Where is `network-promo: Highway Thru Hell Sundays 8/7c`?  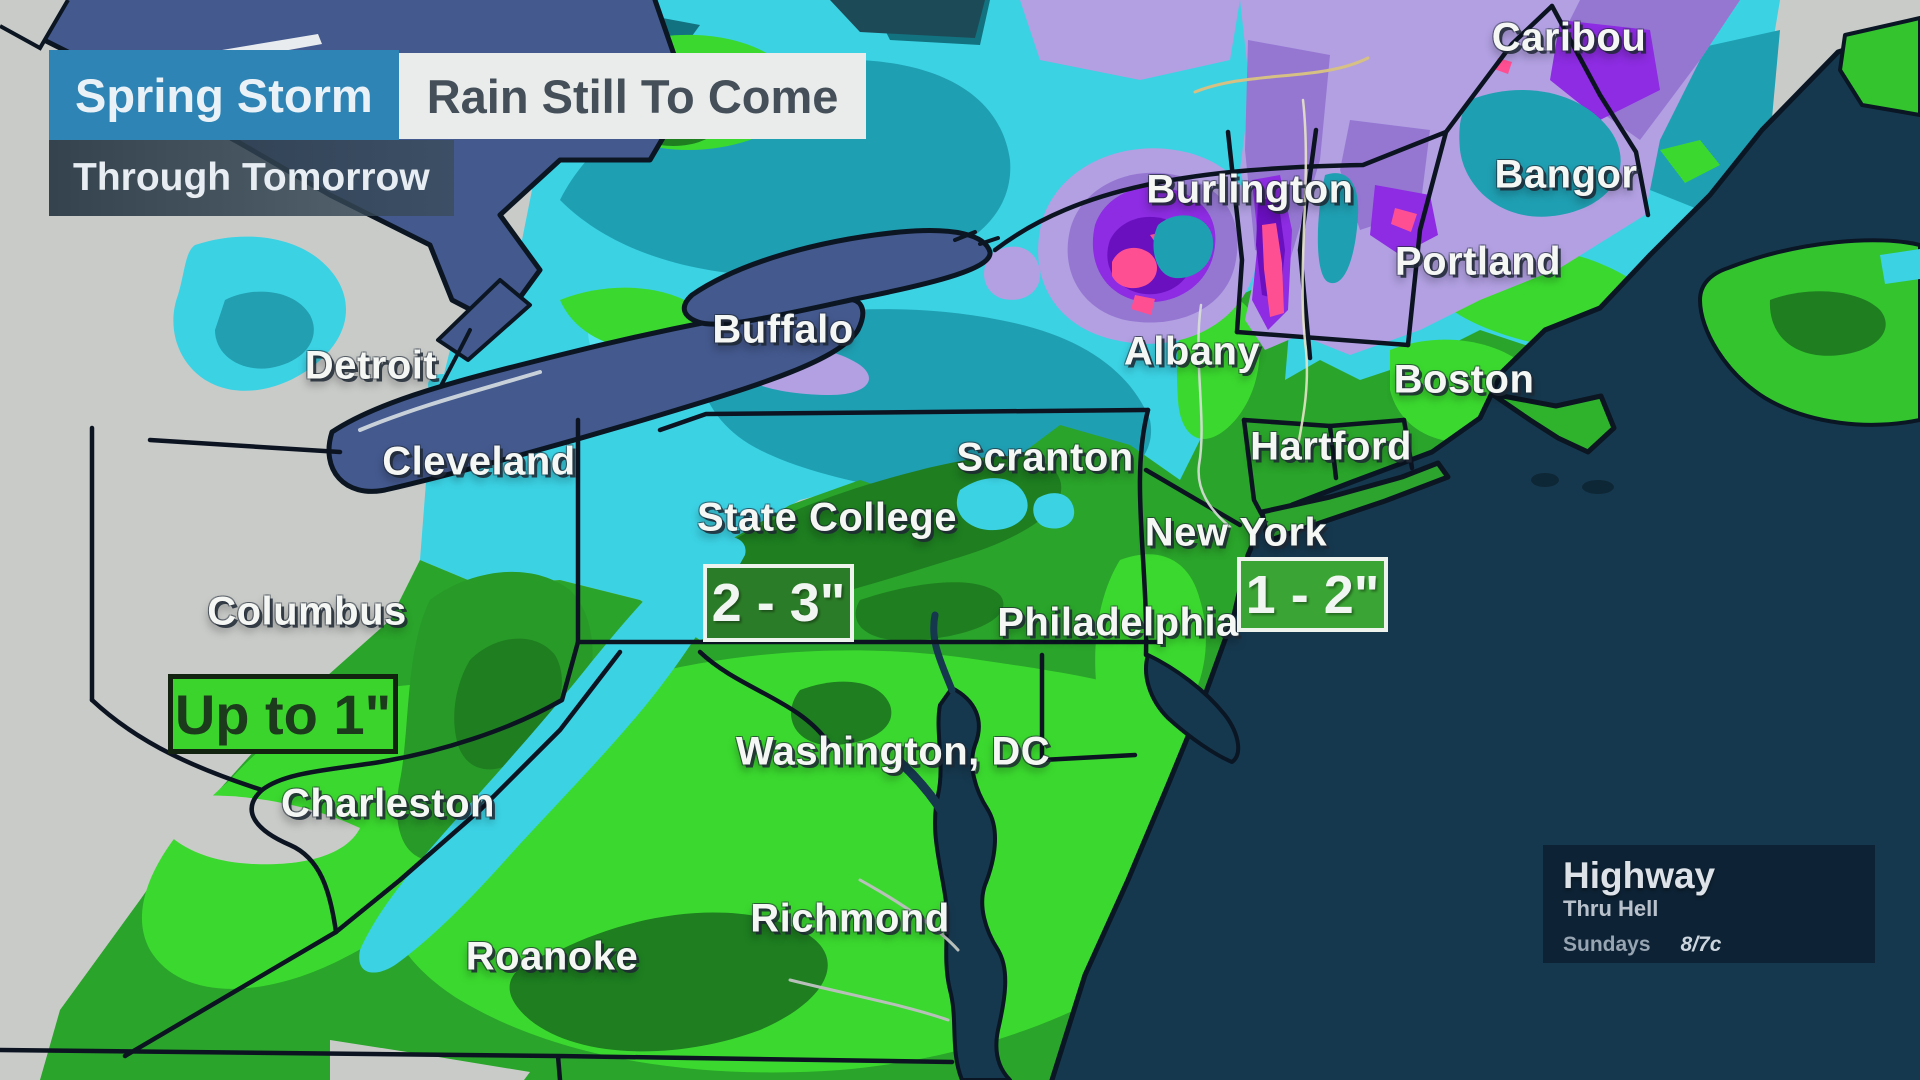 network-promo: Highway Thru Hell Sundays 8/7c is located at coordinates (1709, 904).